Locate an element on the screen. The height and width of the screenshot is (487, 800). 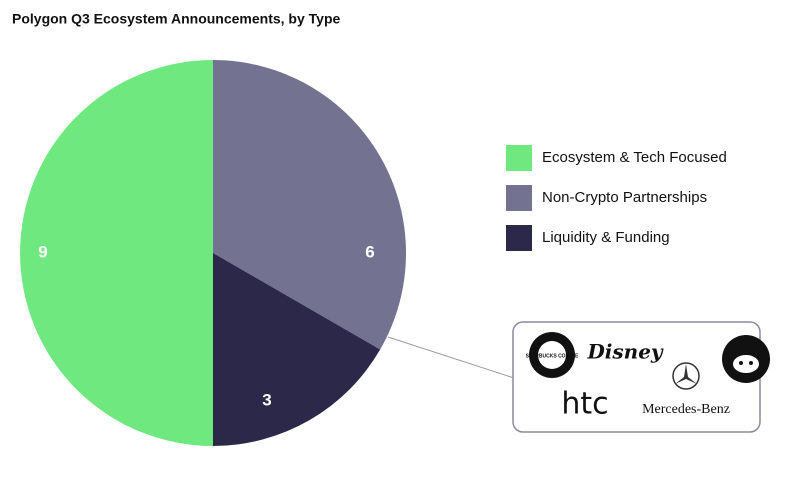
logo-text: Mercedes-Benz is located at coordinates (686, 409).